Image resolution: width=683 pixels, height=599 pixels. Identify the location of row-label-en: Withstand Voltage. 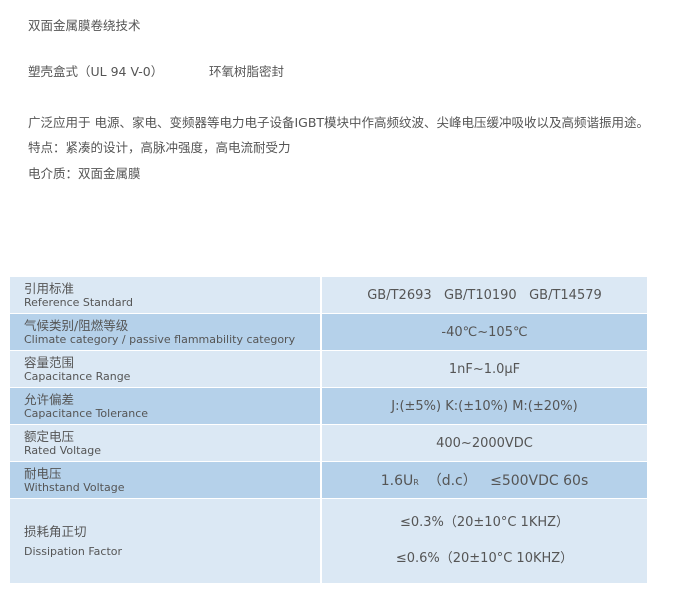
(74, 487).